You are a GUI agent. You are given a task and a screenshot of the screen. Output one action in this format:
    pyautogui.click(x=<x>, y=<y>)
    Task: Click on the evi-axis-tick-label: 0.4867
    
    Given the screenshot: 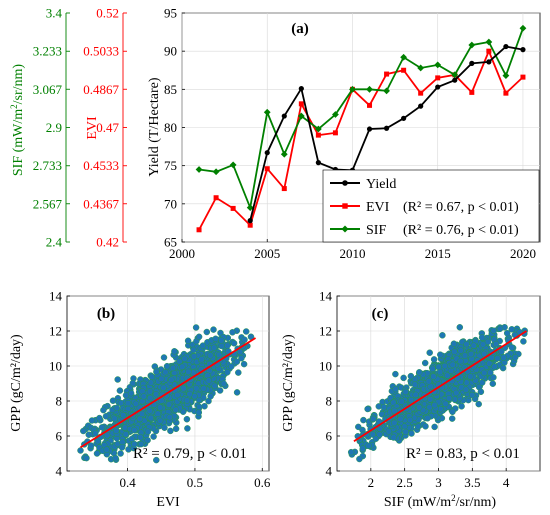 What is the action you would take?
    pyautogui.click(x=101, y=89)
    